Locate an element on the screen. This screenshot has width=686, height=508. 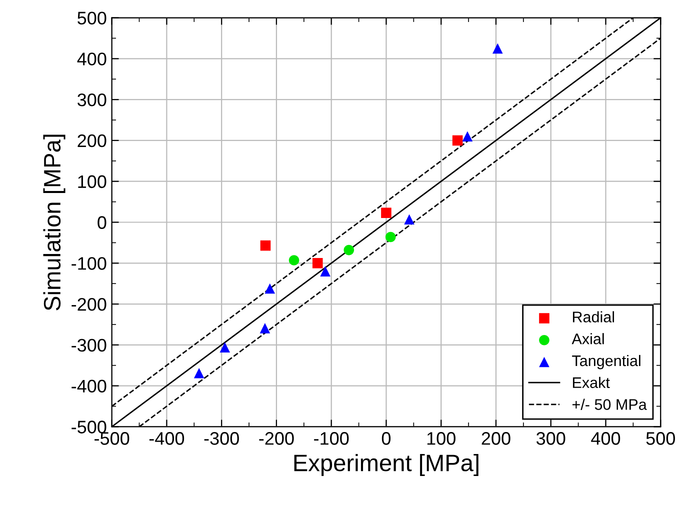
y-tick-label: 100 is located at coordinates (92, 181).